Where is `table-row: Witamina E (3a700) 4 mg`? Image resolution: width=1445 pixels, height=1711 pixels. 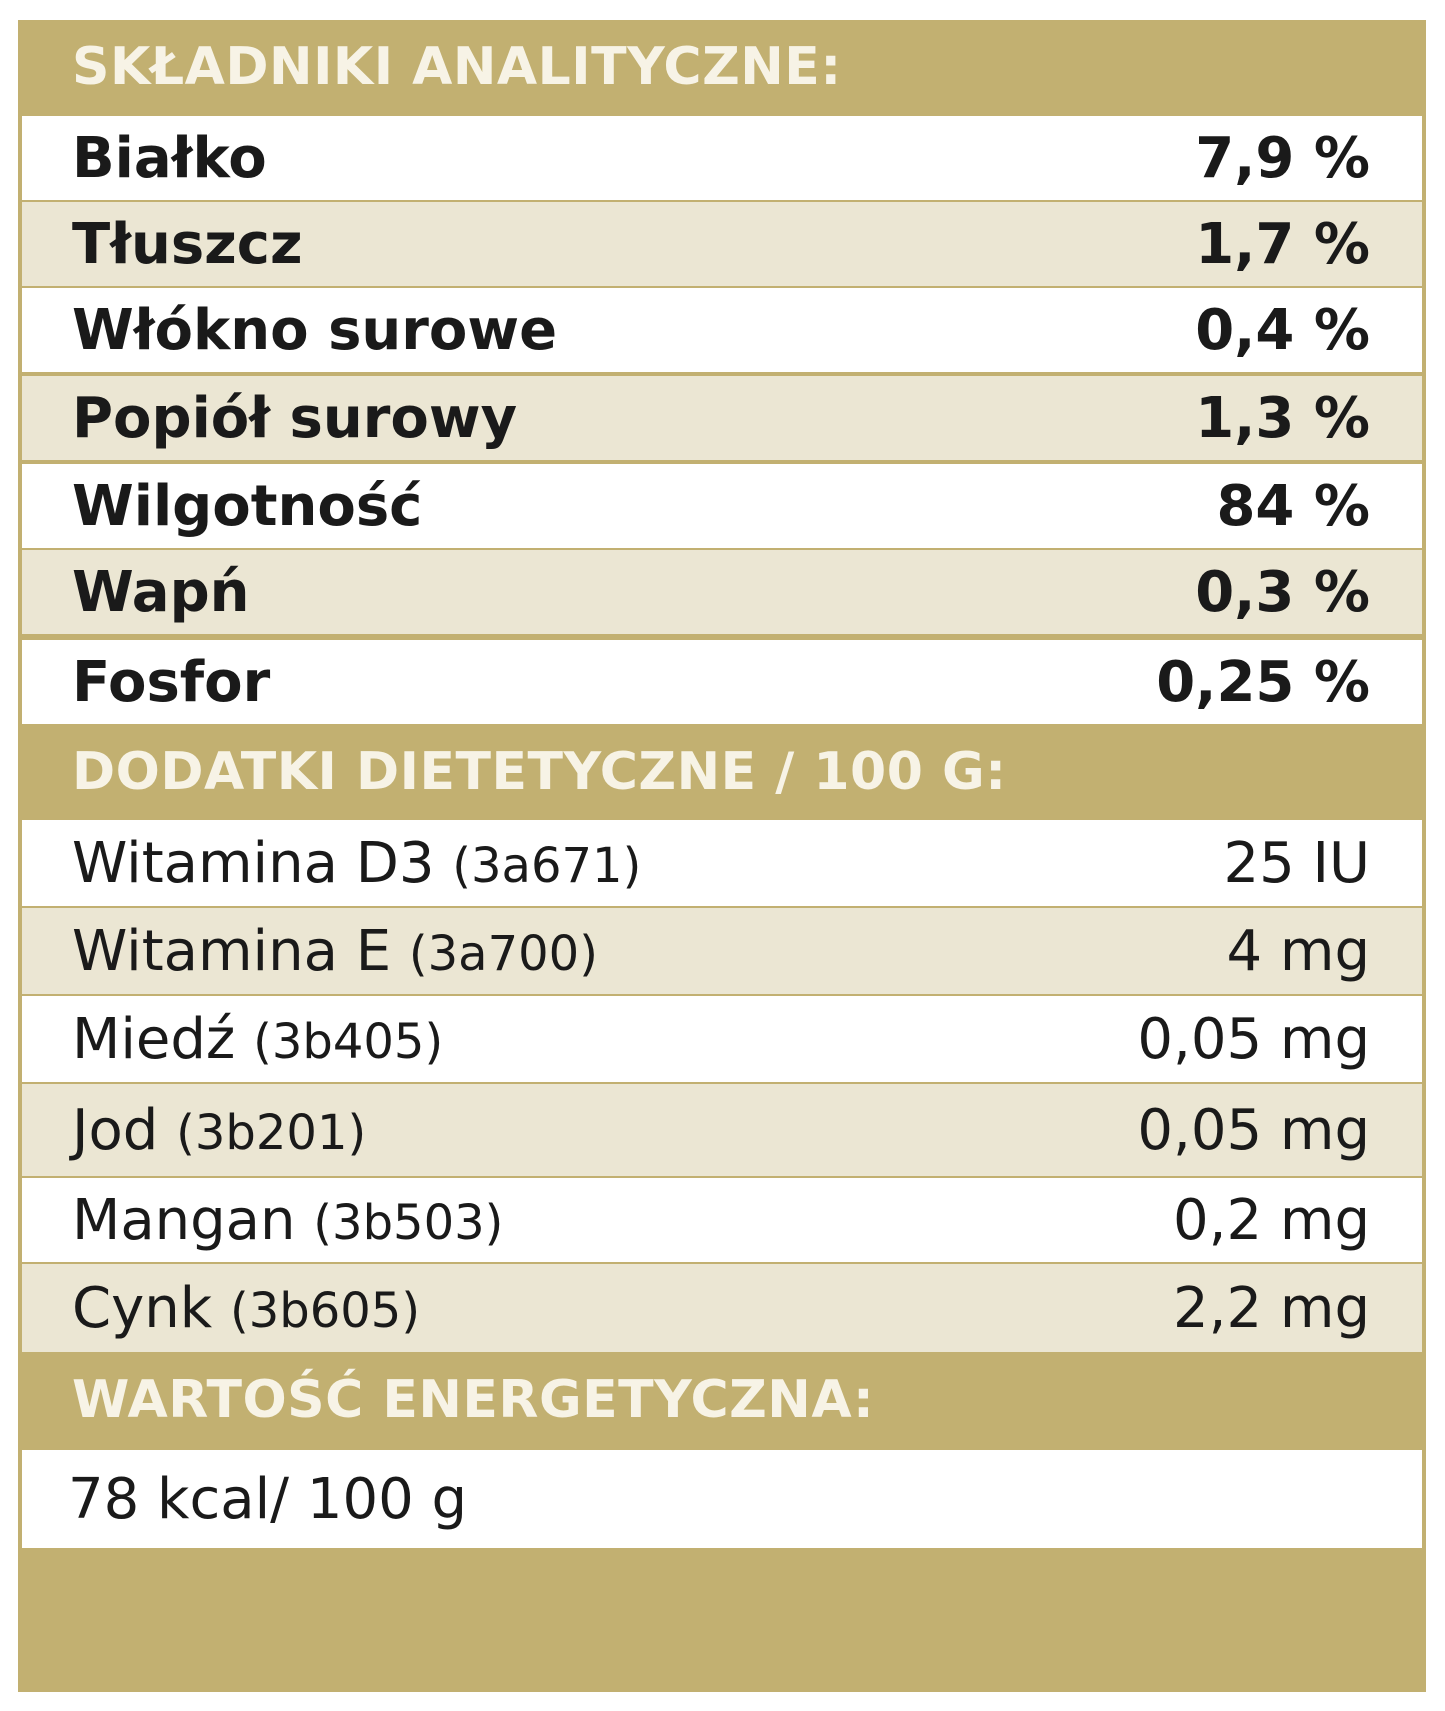
table-row: Witamina E (3a700) 4 mg is located at coordinates (722, 951).